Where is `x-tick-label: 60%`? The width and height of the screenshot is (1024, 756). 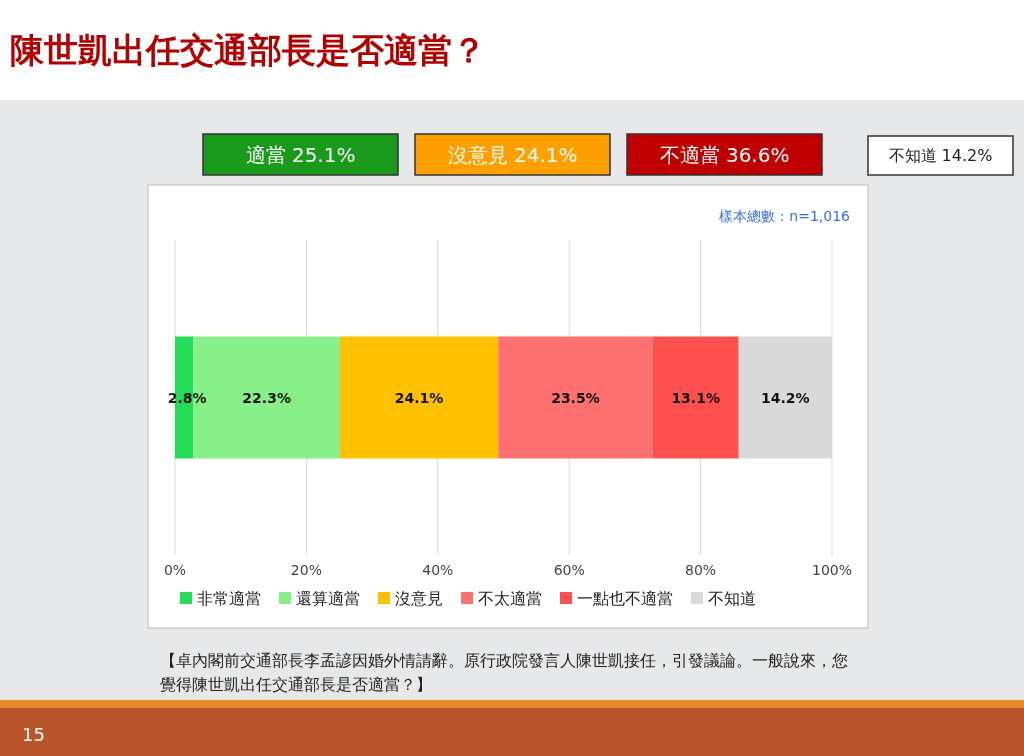
x-tick-label: 60% is located at coordinates (569, 570).